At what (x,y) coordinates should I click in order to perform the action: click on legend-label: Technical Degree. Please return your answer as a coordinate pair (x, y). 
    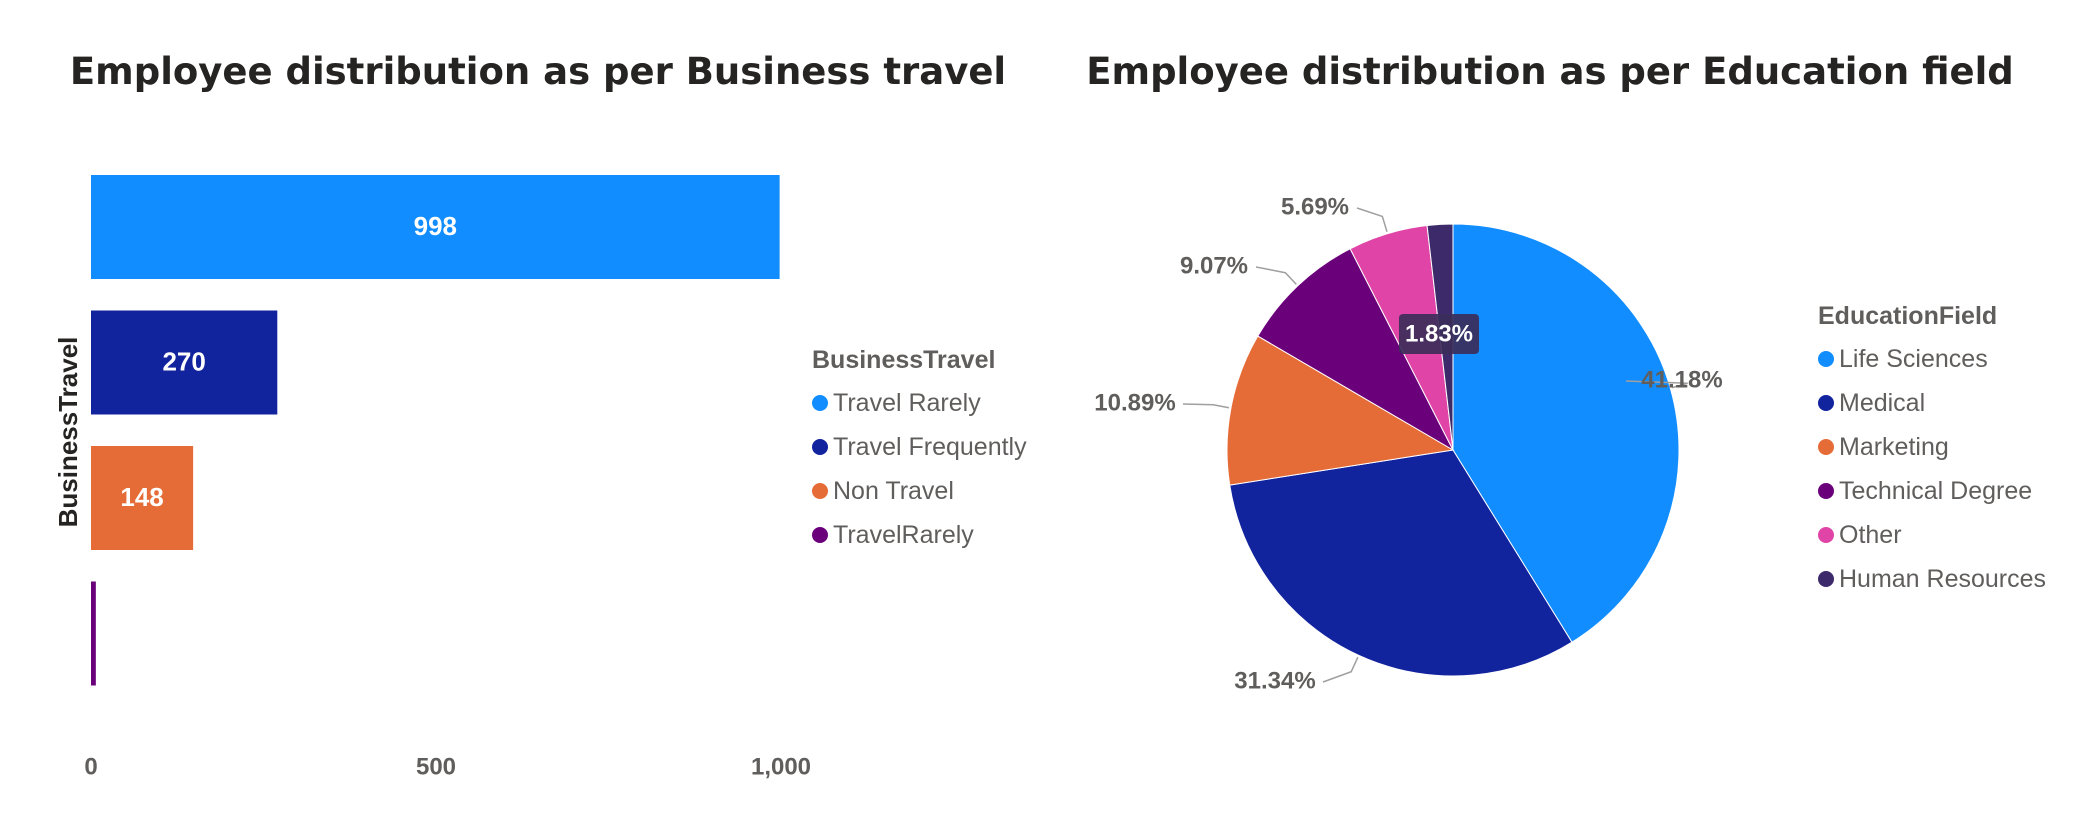
    Looking at the image, I should click on (1936, 490).